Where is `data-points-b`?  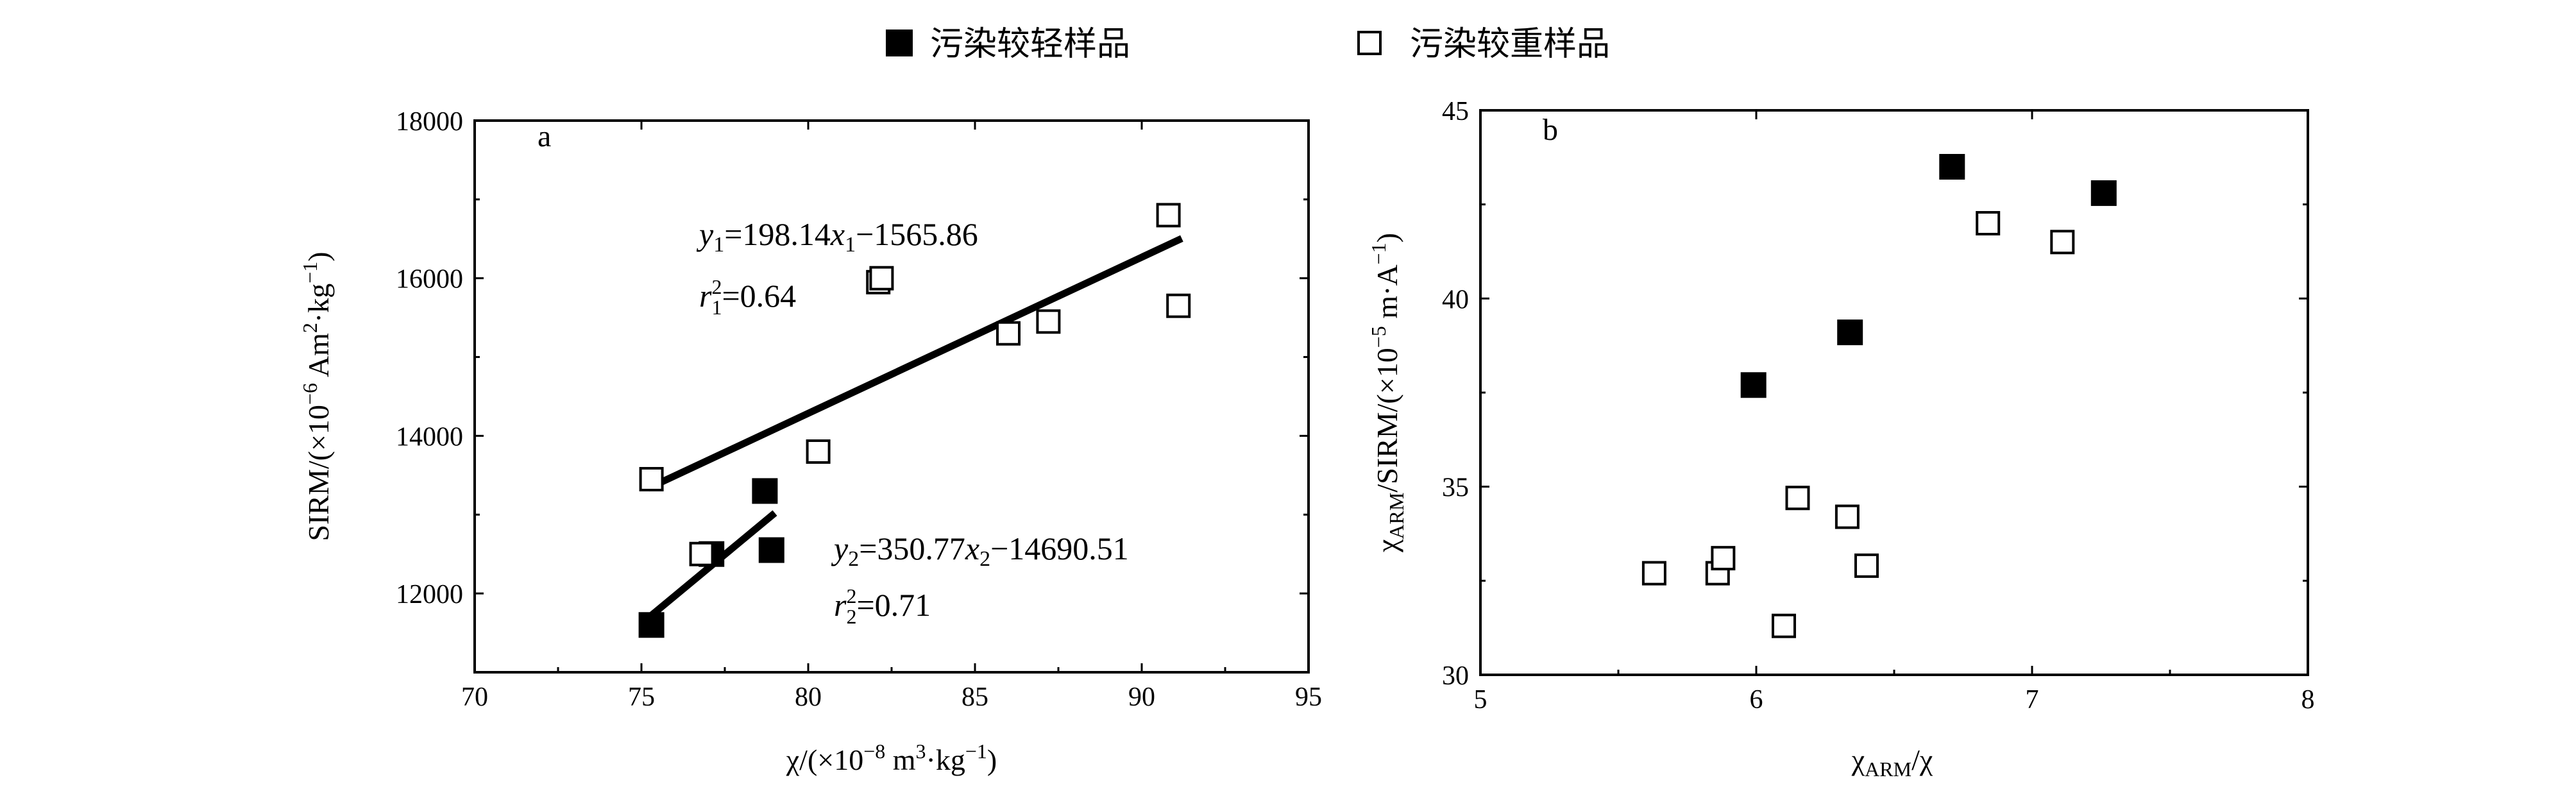 data-points-b is located at coordinates (1879, 396).